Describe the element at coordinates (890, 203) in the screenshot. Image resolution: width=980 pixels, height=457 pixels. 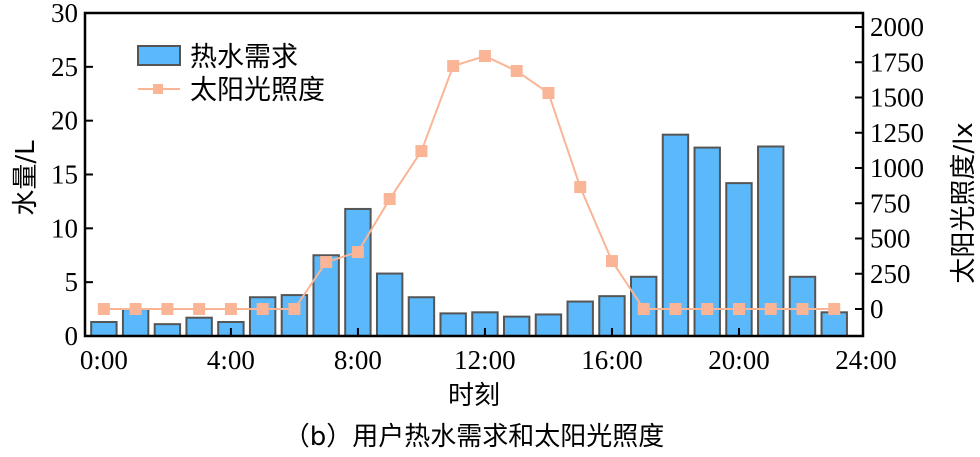
I see `y2-tick-label: 750` at that location.